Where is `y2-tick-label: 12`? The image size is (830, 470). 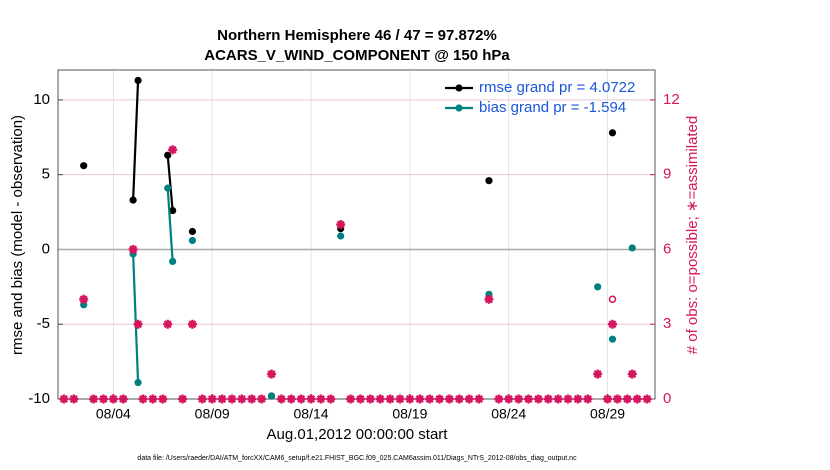
y2-tick-label: 12 is located at coordinates (671, 99).